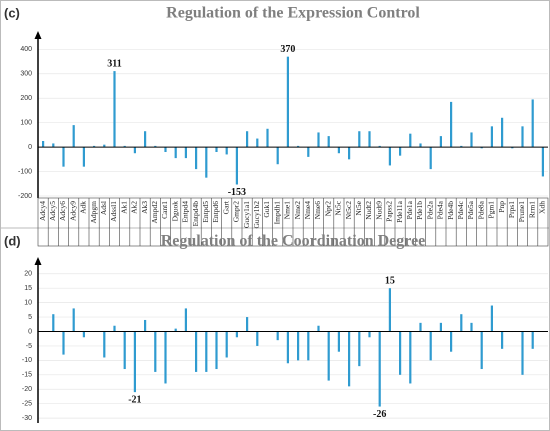  Describe the element at coordinates (205, 212) in the screenshot. I see `x-tick-label: Entpd5` at that location.